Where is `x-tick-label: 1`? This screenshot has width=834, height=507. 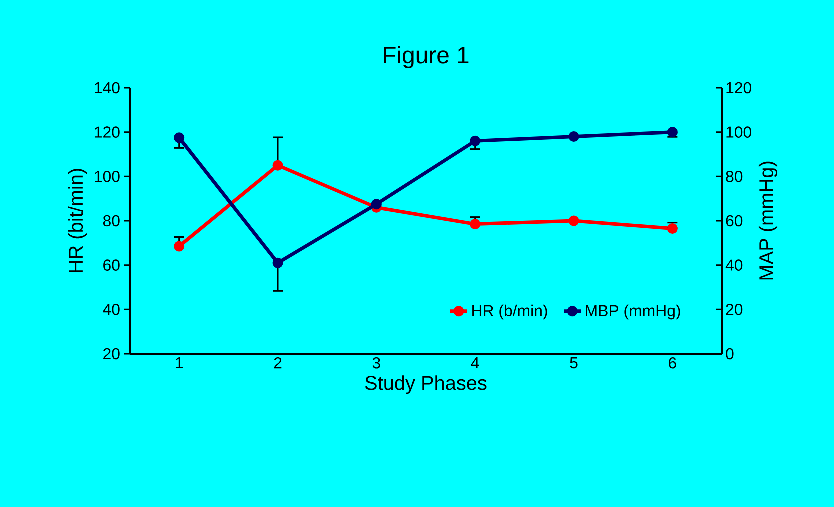 x-tick-label: 1 is located at coordinates (179, 363).